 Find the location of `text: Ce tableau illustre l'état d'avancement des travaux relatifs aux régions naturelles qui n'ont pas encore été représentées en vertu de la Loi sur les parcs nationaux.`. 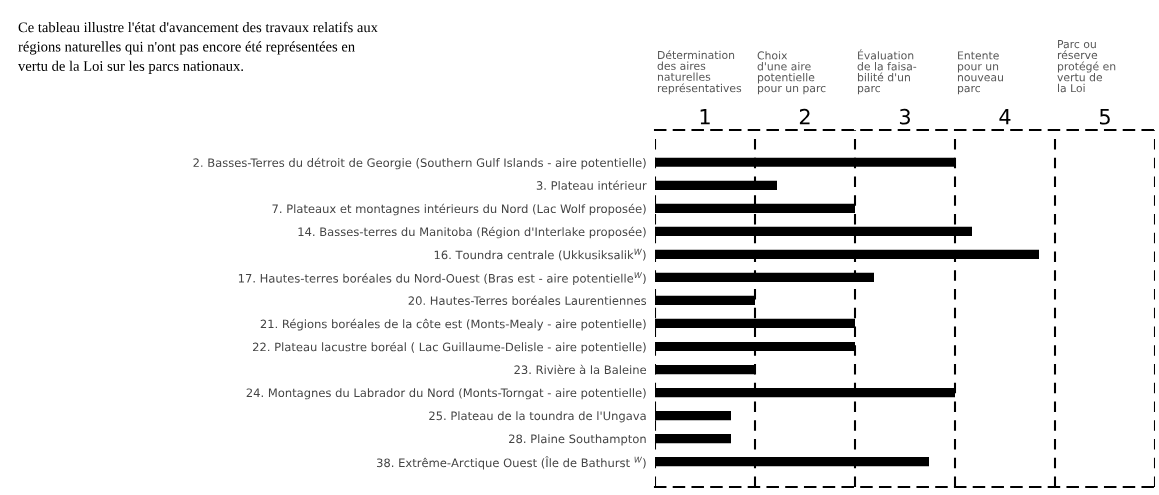

text: Ce tableau illustre l'état d'avancement des travaux relatifs aux régions naturelles qui n'ont pas encore été représentées en vertu de la Loi sur les parcs nationaux. is located at coordinates (198, 47).